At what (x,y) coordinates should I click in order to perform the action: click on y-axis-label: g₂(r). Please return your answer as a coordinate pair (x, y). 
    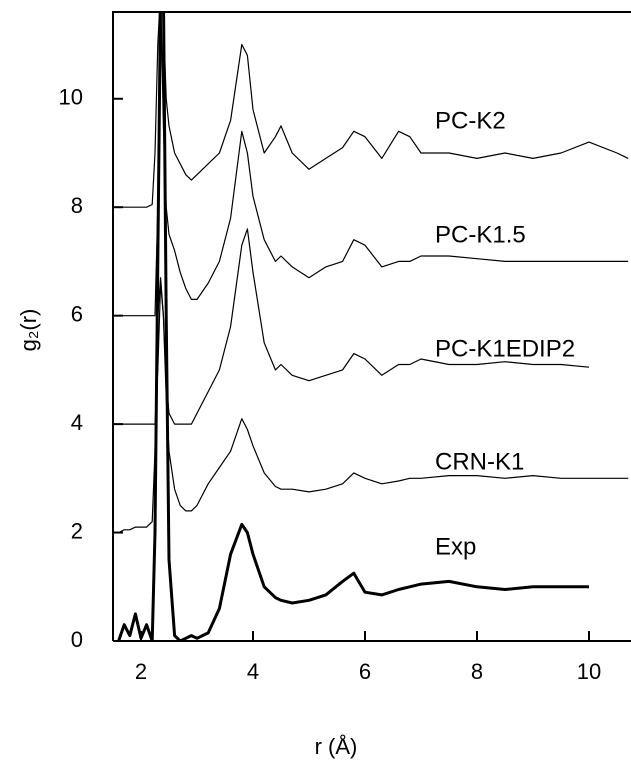
    Looking at the image, I should click on (28, 330).